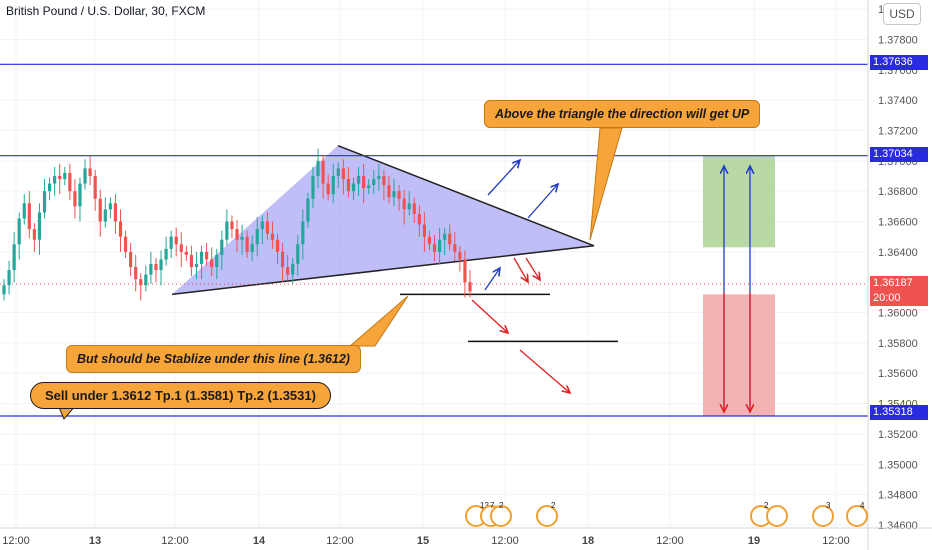  Describe the element at coordinates (898, 344) in the screenshot. I see `price-tick-label: 1.35800` at that location.